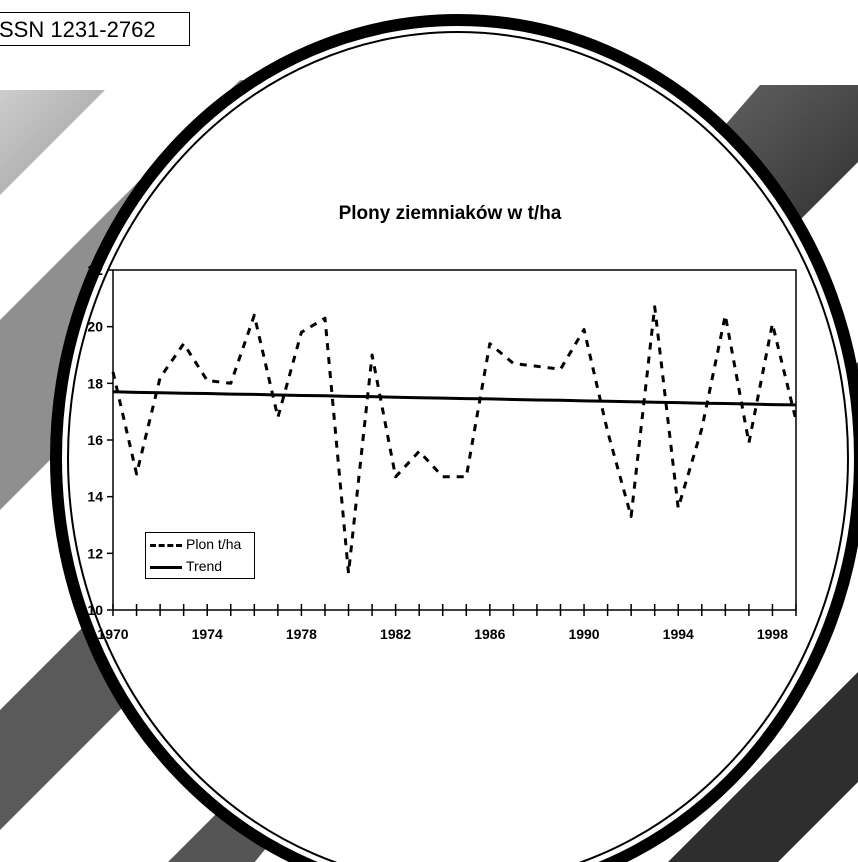 Image resolution: width=858 pixels, height=862 pixels. I want to click on issn-label: SSN 1231-2762, so click(95, 29).